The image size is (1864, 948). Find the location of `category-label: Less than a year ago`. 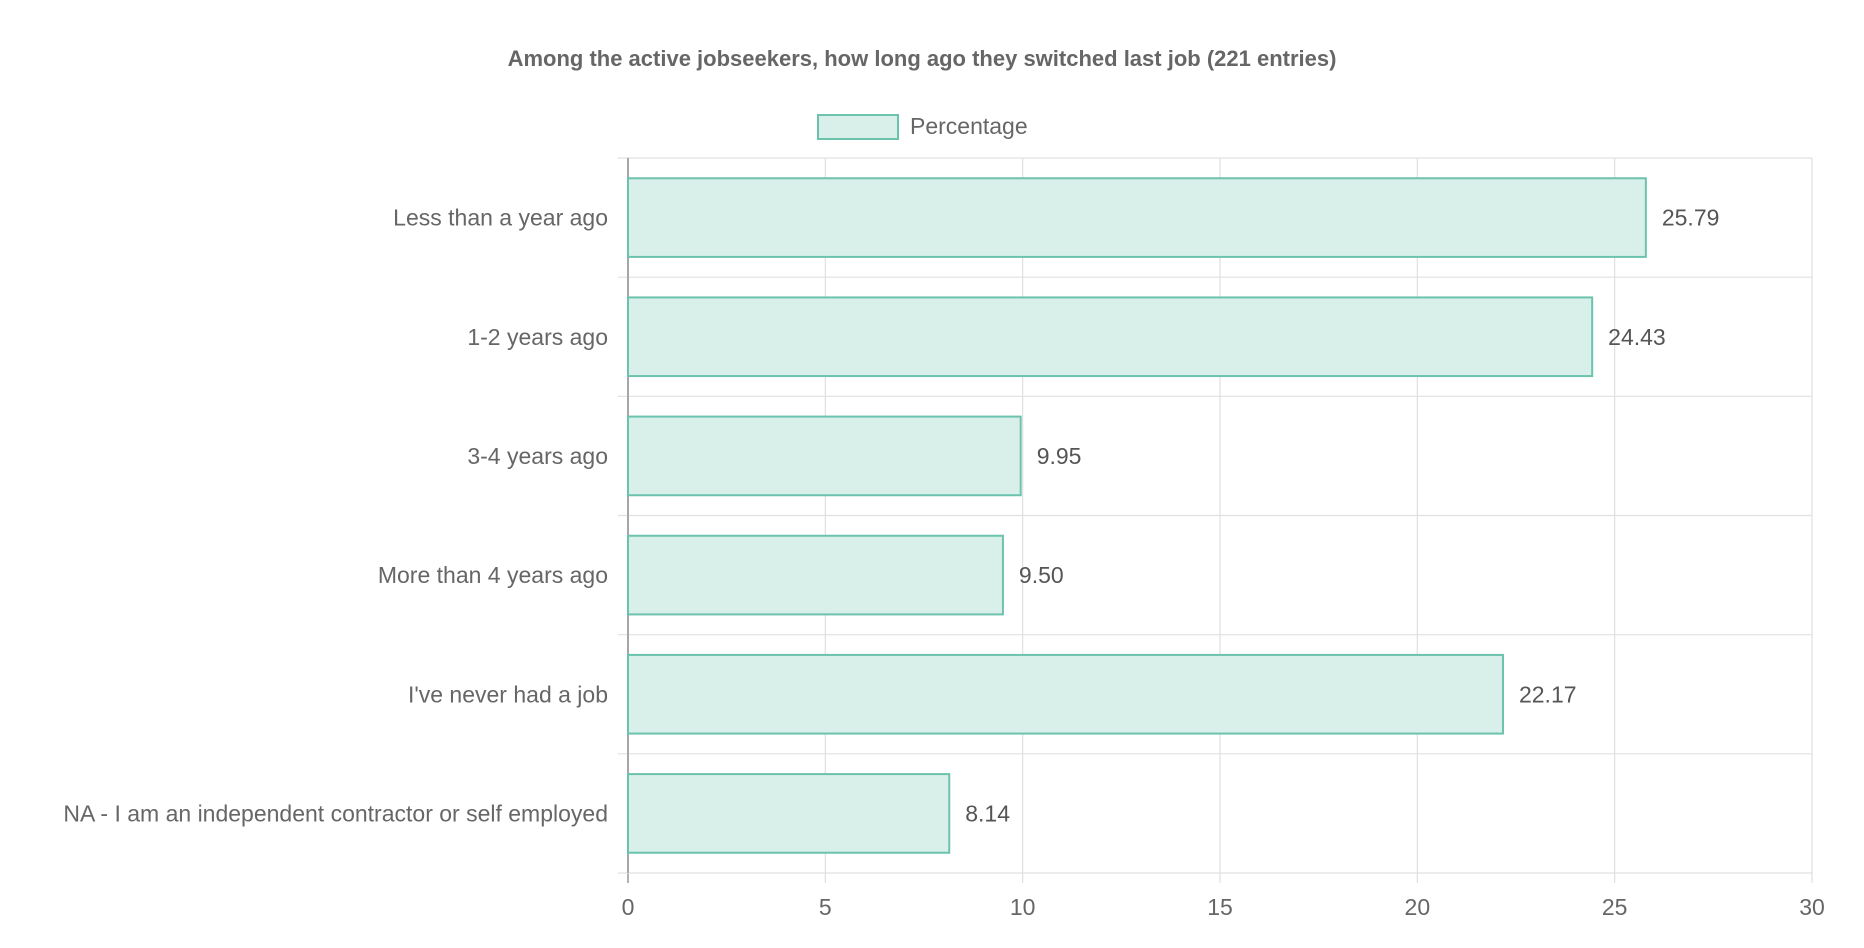

category-label: Less than a year ago is located at coordinates (500, 218).